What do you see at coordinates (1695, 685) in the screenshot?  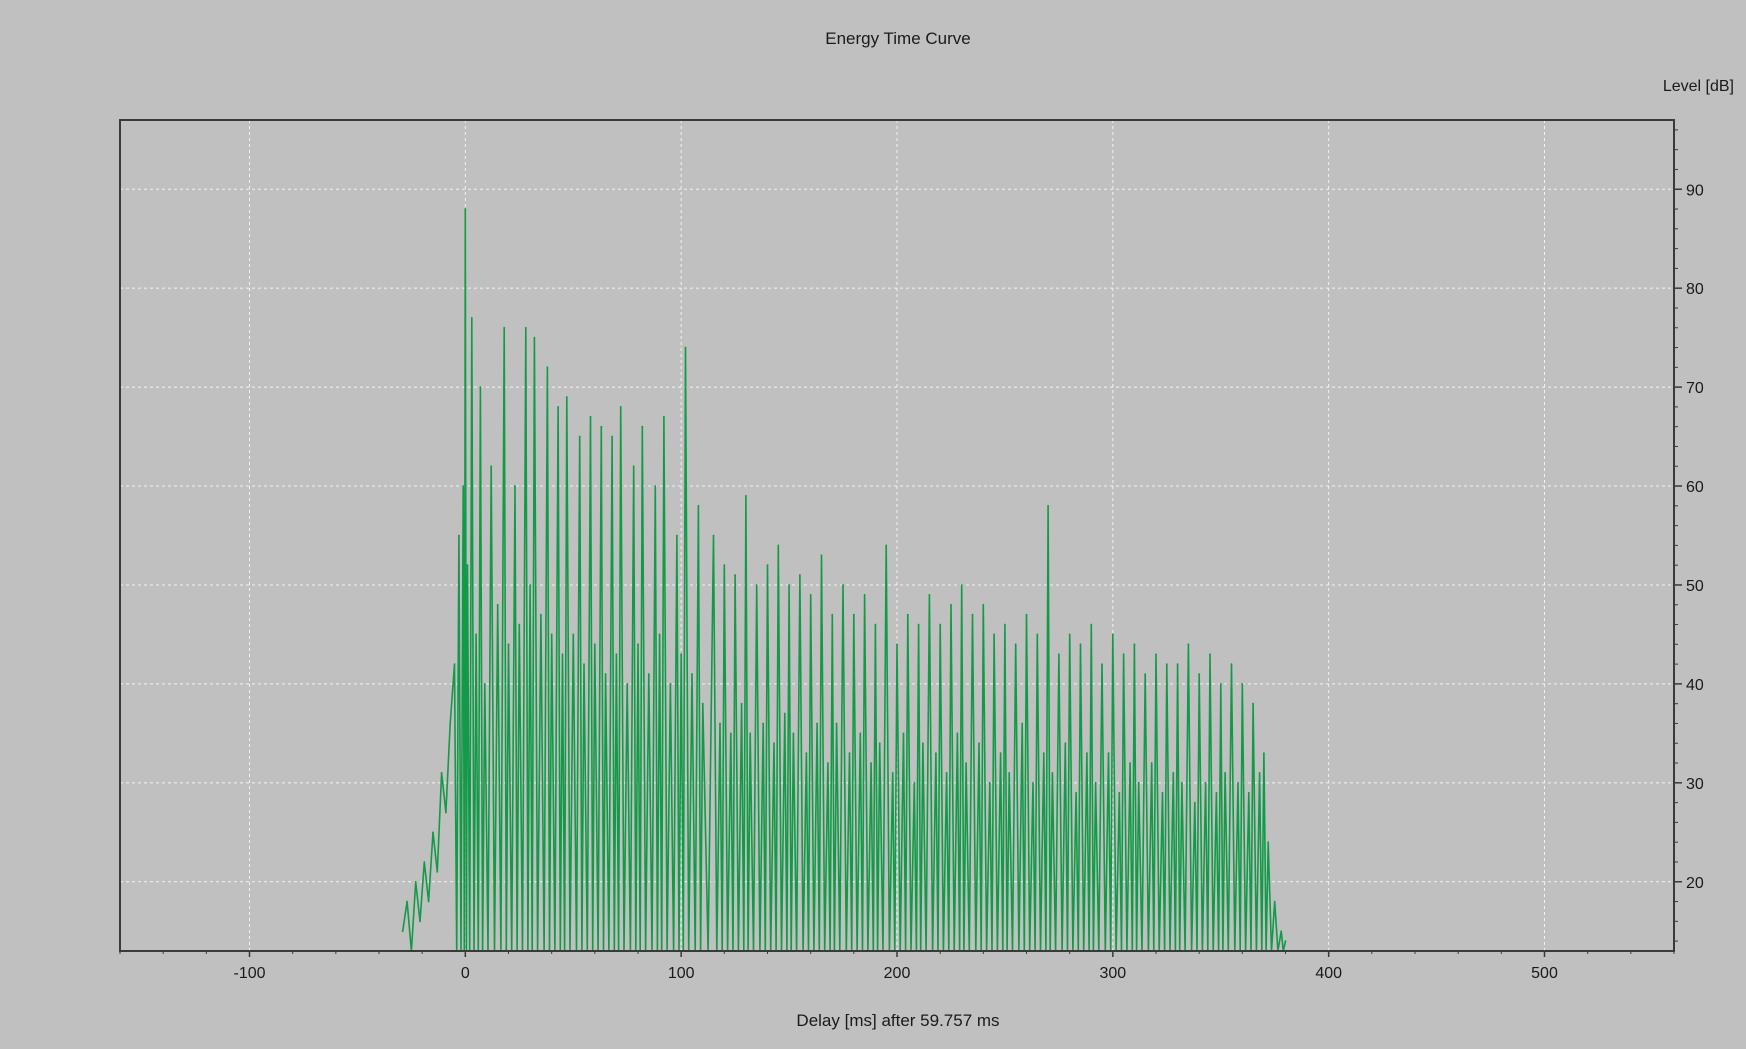 I see `y-tick-label: 40` at bounding box center [1695, 685].